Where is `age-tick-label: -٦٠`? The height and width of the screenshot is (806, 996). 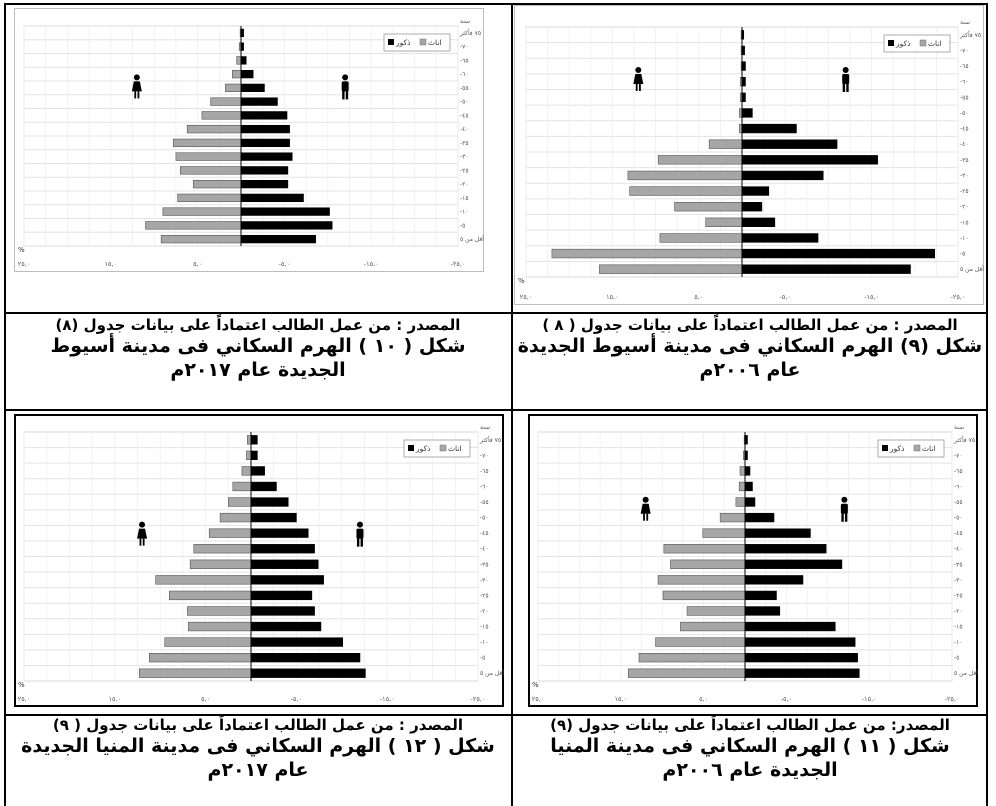
age-tick-label: -٦٠ is located at coordinates (958, 486).